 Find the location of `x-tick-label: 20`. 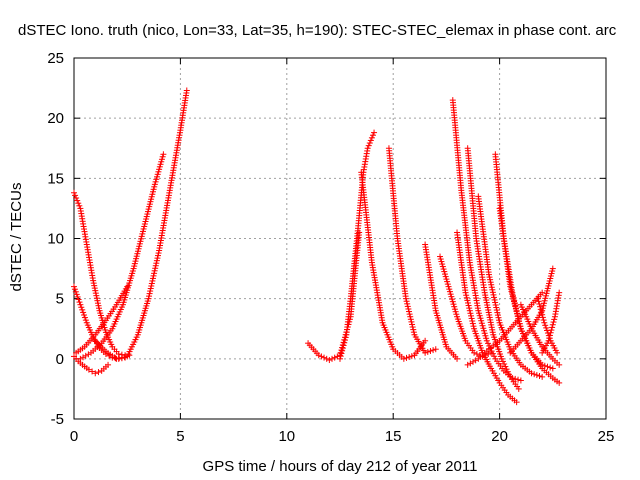

x-tick-label: 20 is located at coordinates (499, 436).